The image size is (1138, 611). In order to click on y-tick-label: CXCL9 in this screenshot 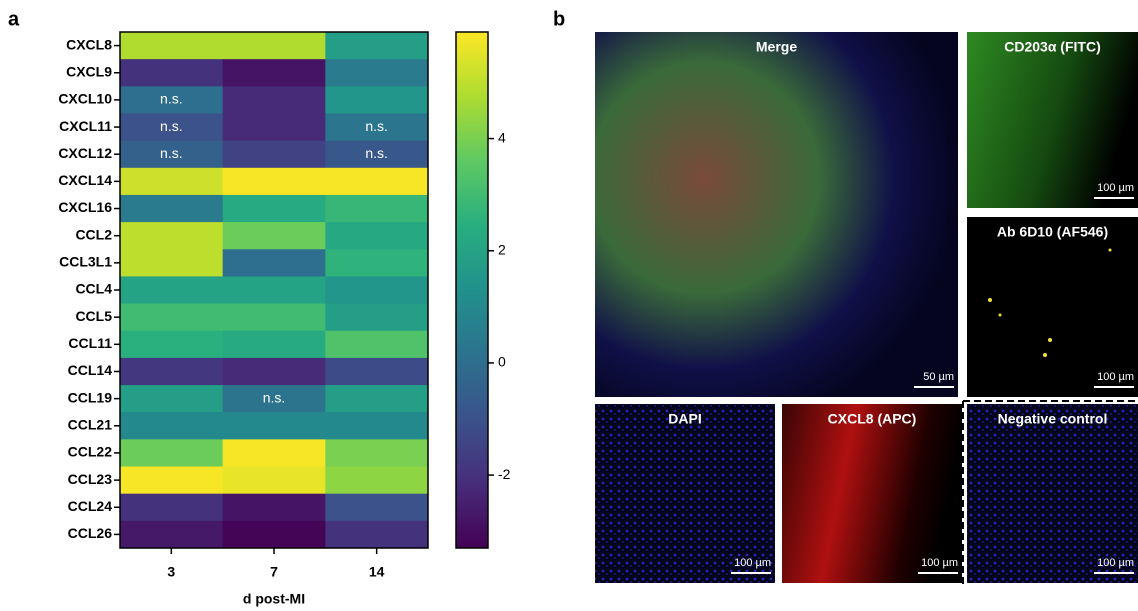, I will do `click(89, 71)`.